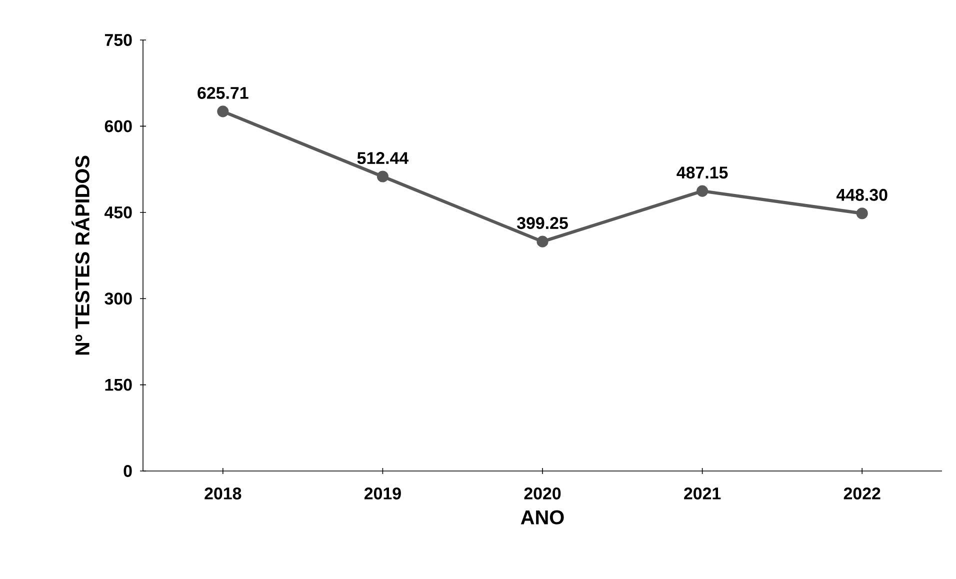  Describe the element at coordinates (128, 471) in the screenshot. I see `y-tick-label: 0` at that location.